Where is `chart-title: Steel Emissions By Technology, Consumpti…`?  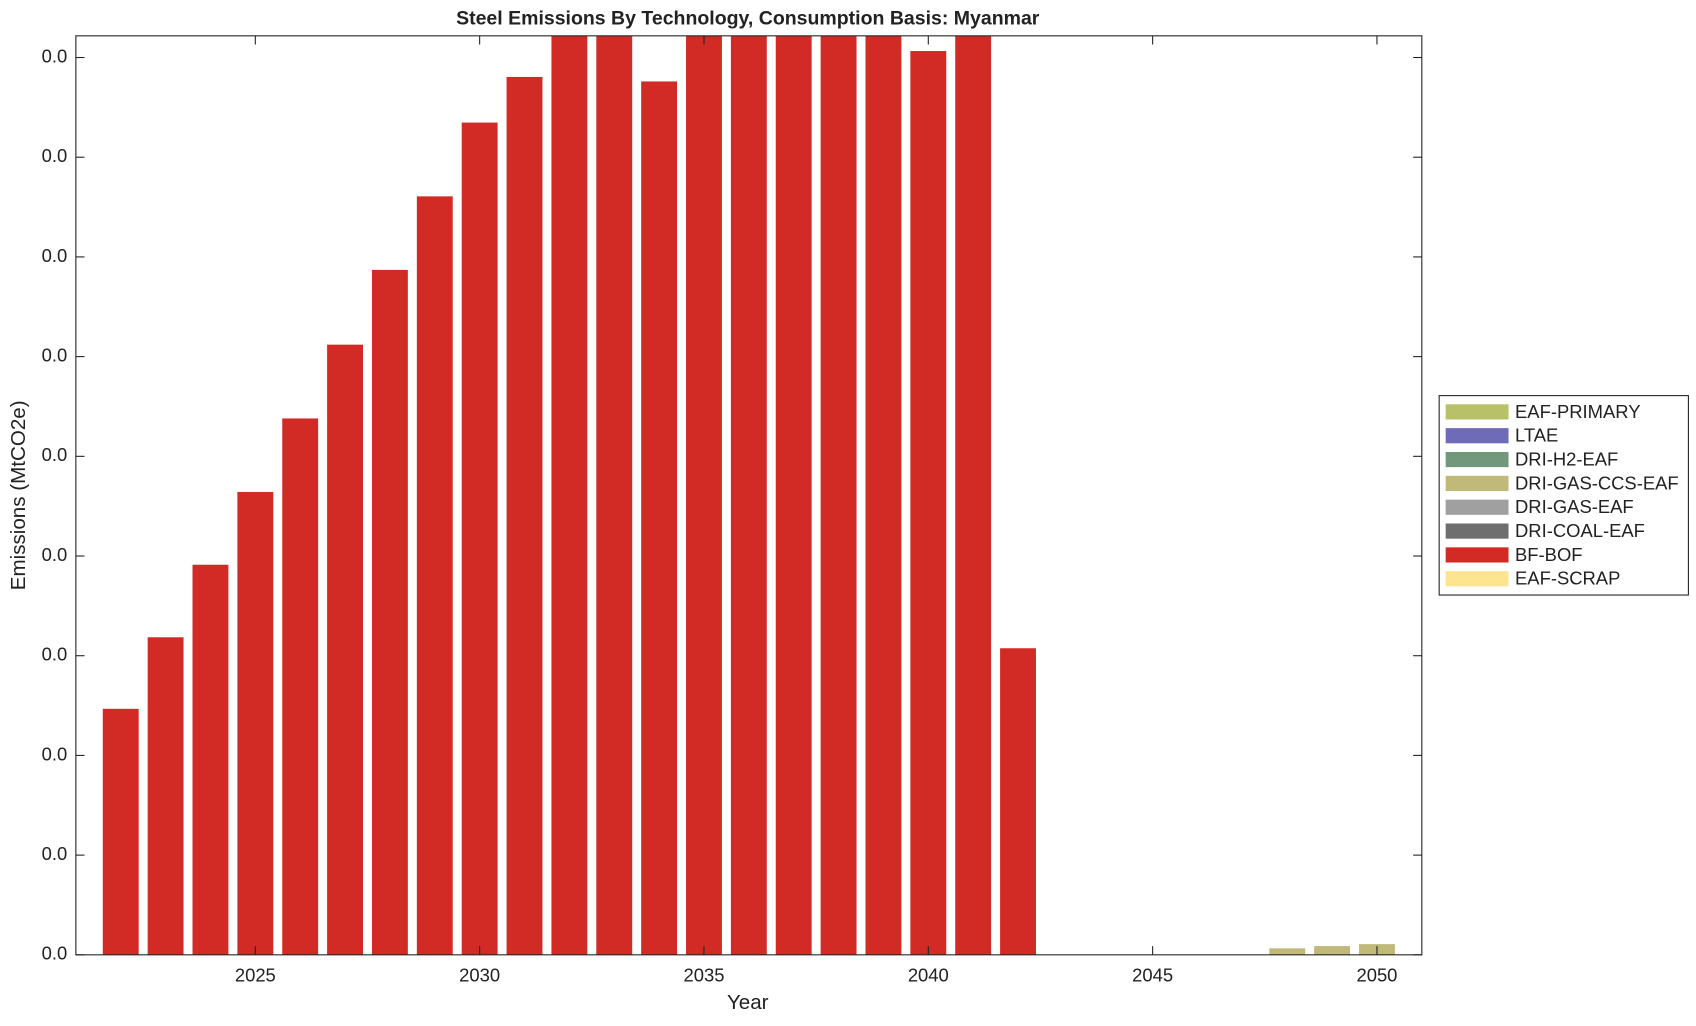 chart-title: Steel Emissions By Technology, Consumpti… is located at coordinates (748, 19).